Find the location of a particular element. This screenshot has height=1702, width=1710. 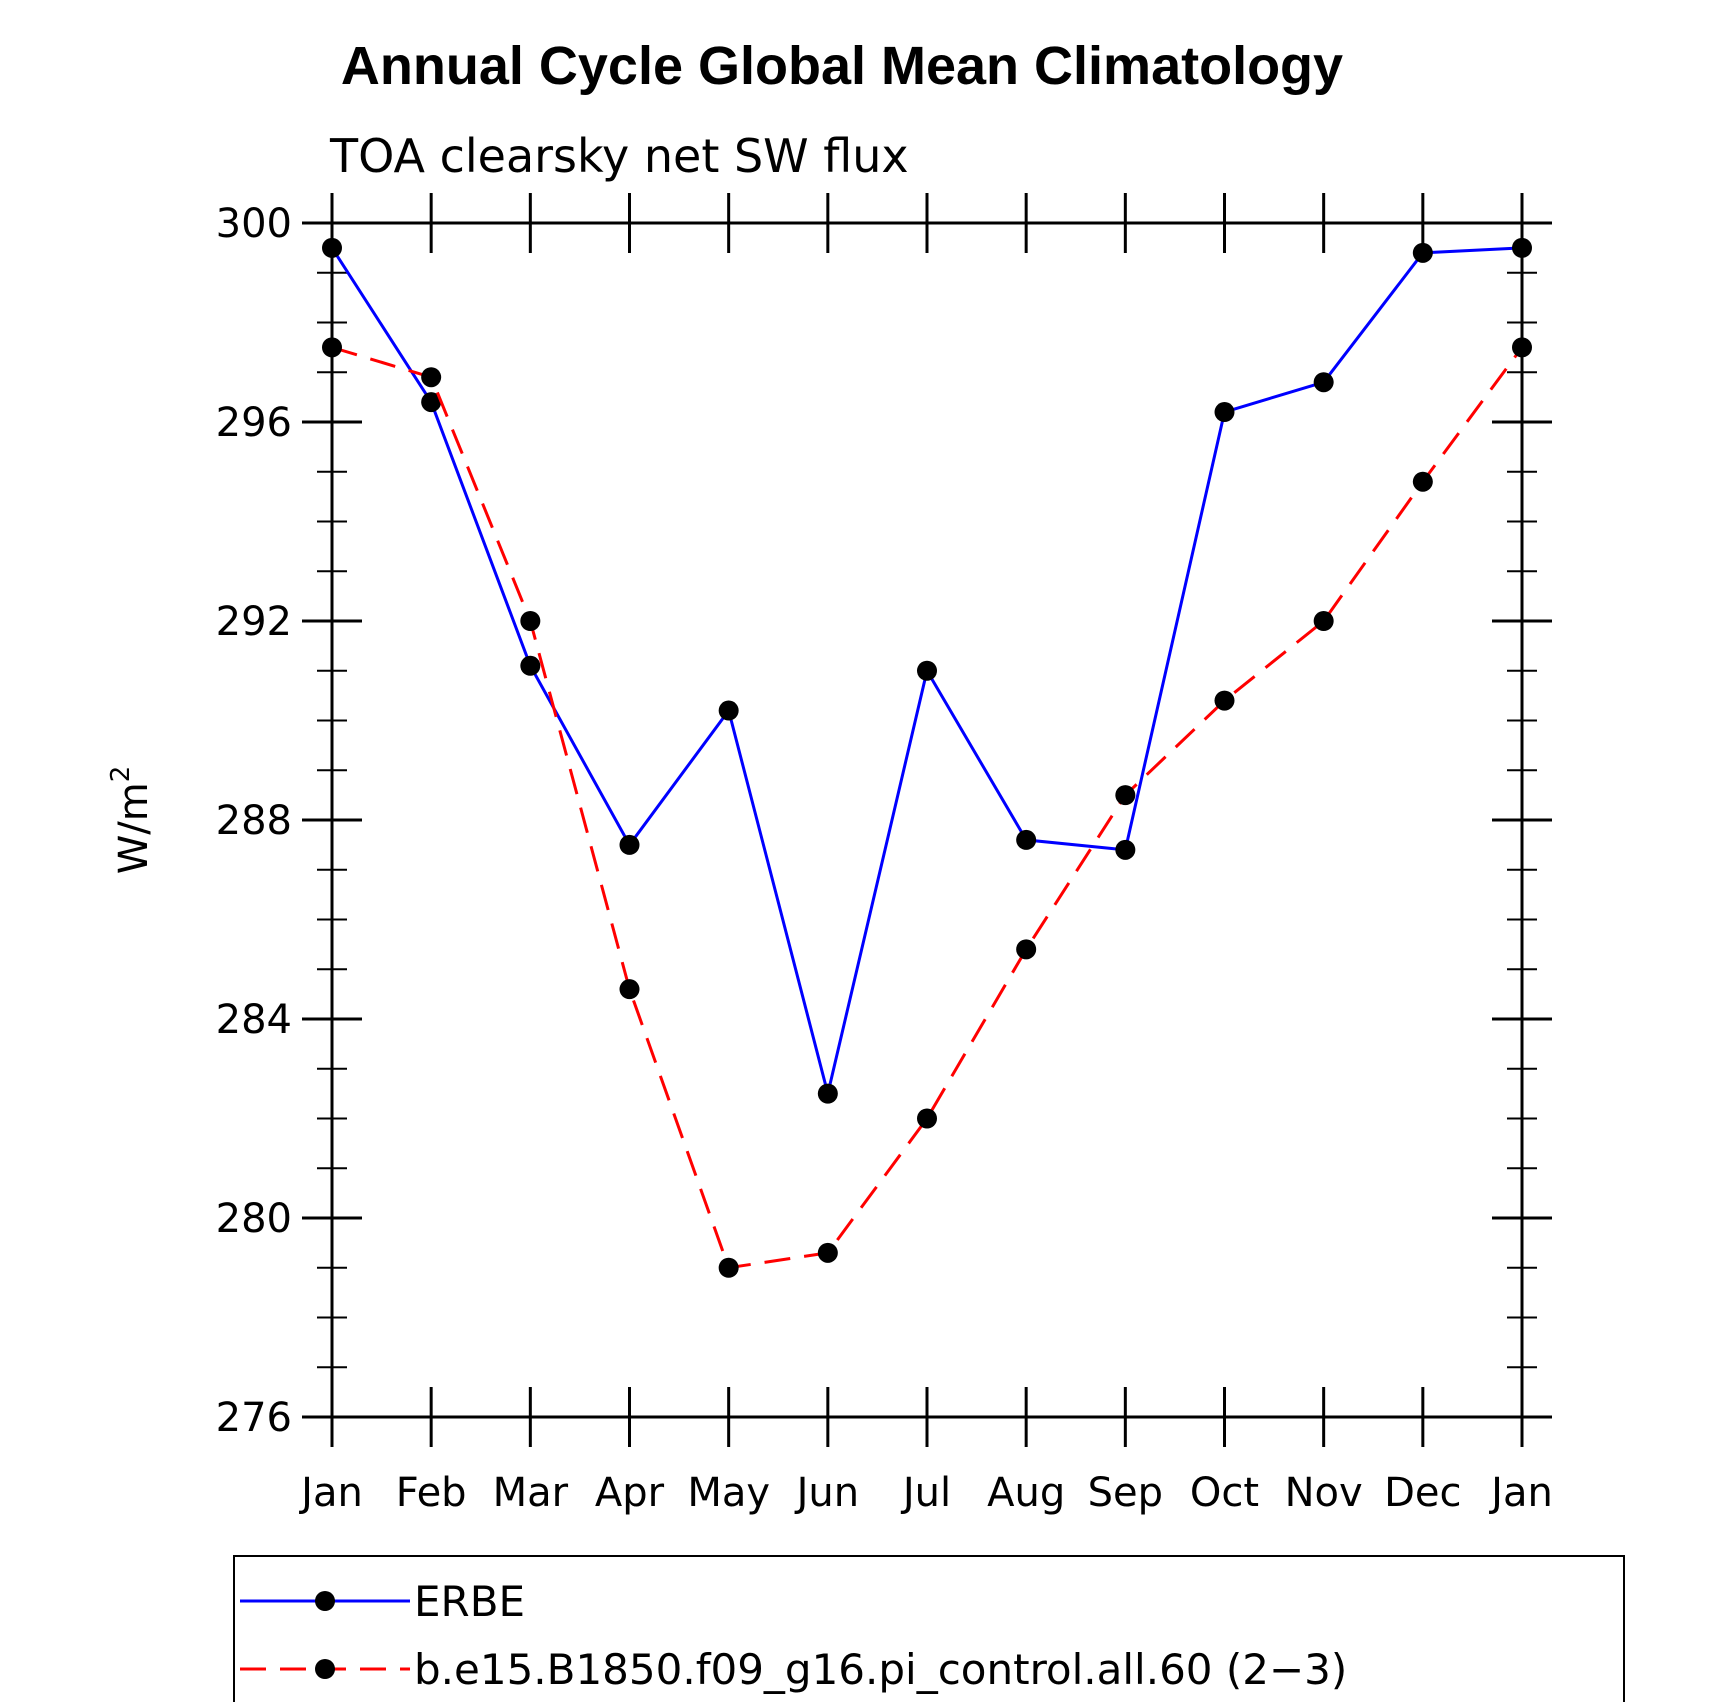

x-tick-label: Nov is located at coordinates (1324, 1493).